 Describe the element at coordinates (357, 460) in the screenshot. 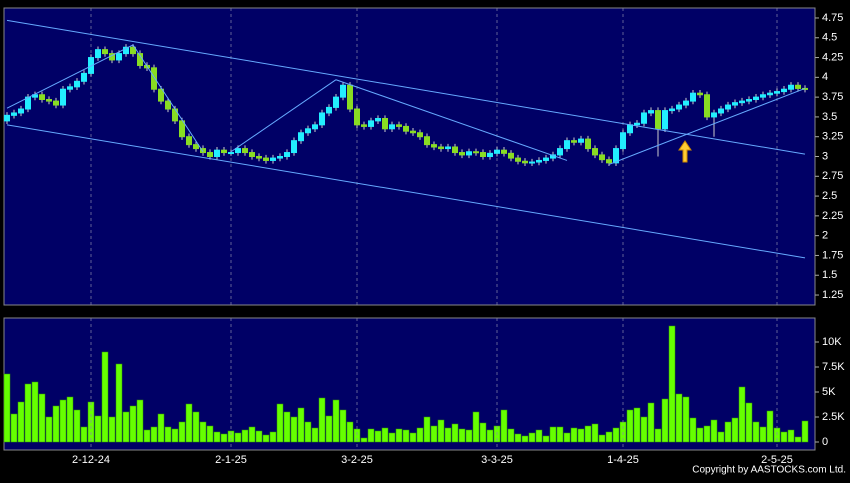

I see `x-tick-label: 3-2-25` at that location.